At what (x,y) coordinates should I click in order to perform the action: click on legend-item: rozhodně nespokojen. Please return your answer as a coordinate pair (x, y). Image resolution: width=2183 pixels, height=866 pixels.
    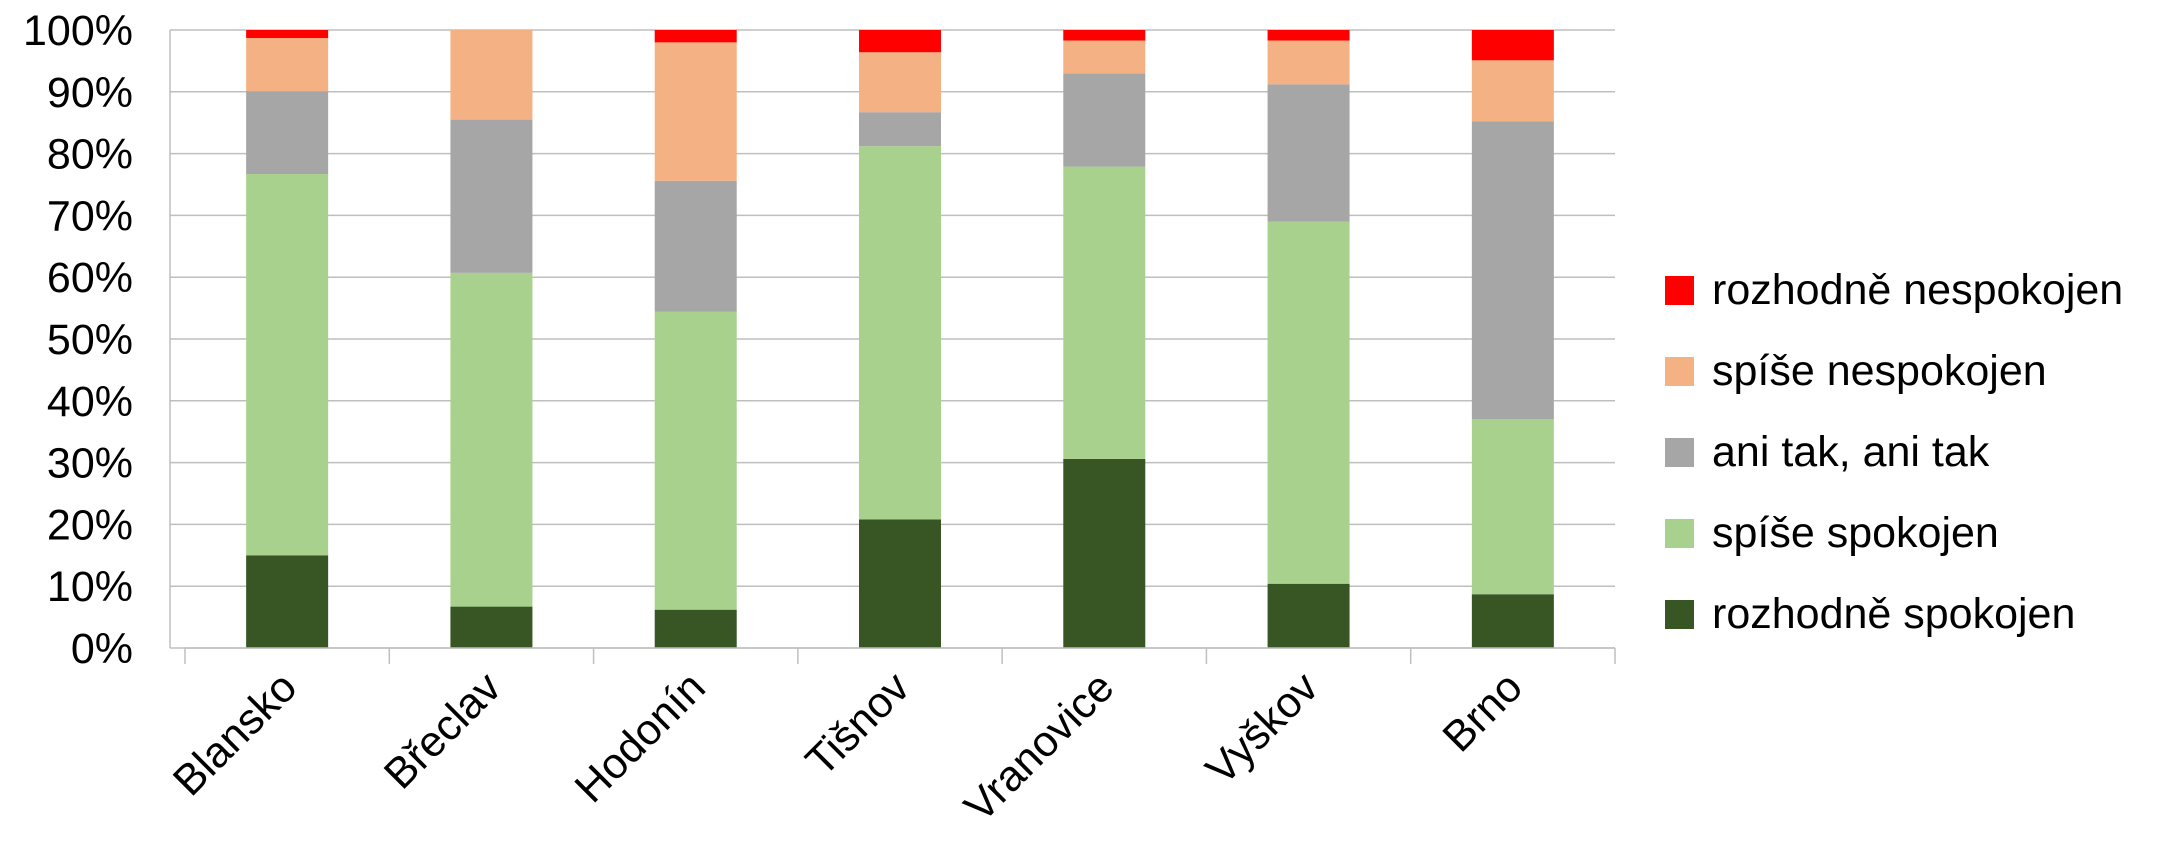
    Looking at the image, I should click on (1894, 290).